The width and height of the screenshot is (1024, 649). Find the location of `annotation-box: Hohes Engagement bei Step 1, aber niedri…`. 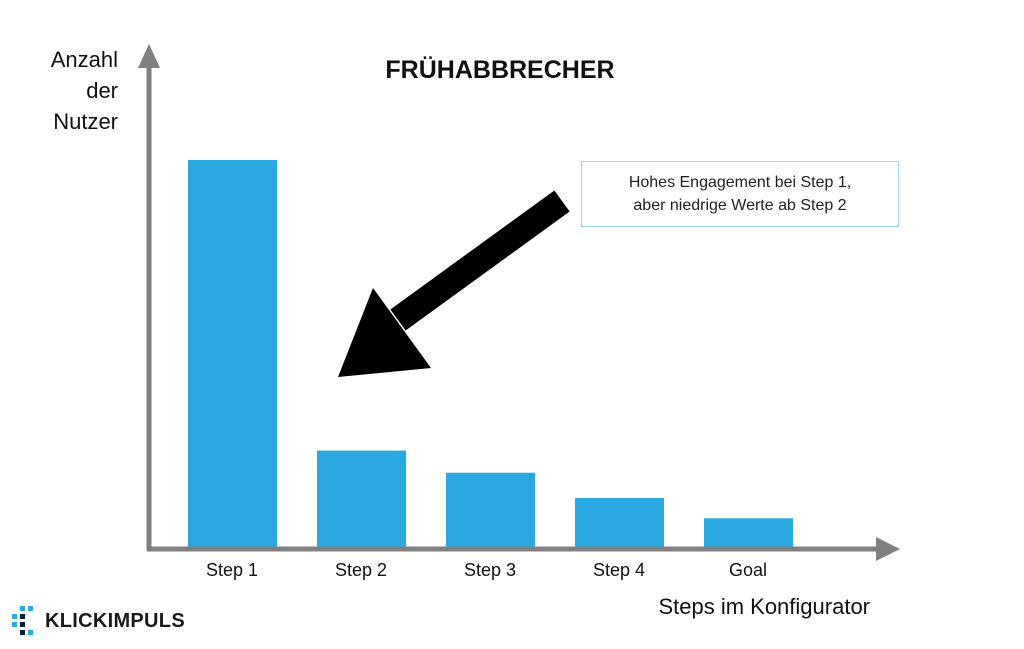

annotation-box: Hohes Engagement bei Step 1, aber niedri… is located at coordinates (740, 194).